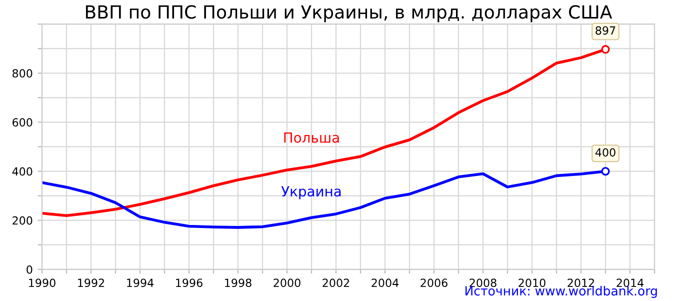 The width and height of the screenshot is (700, 301). Describe the element at coordinates (336, 283) in the screenshot. I see `x-tick-label: 2002` at that location.